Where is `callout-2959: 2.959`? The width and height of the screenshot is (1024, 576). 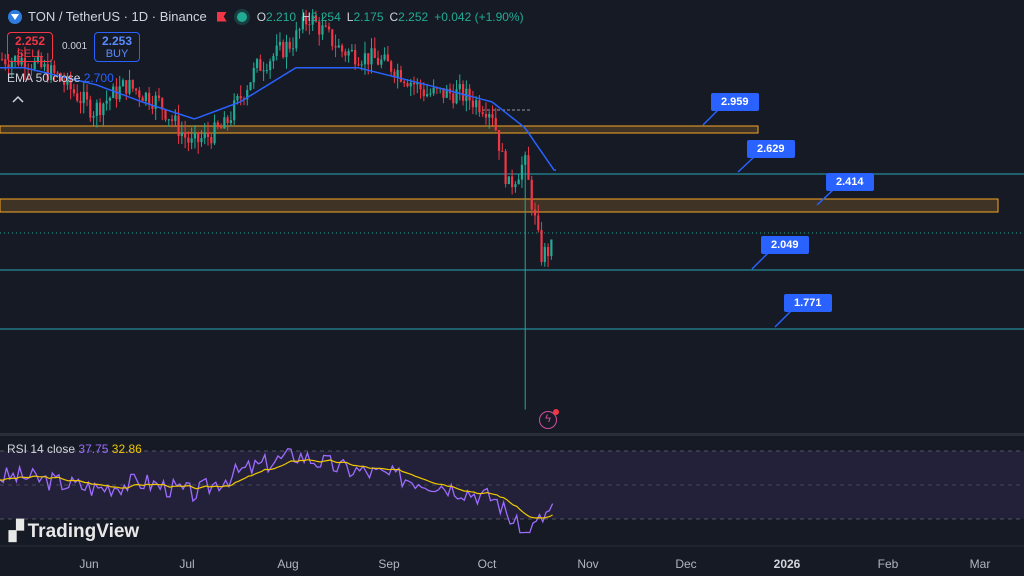 callout-2959: 2.959 is located at coordinates (735, 102).